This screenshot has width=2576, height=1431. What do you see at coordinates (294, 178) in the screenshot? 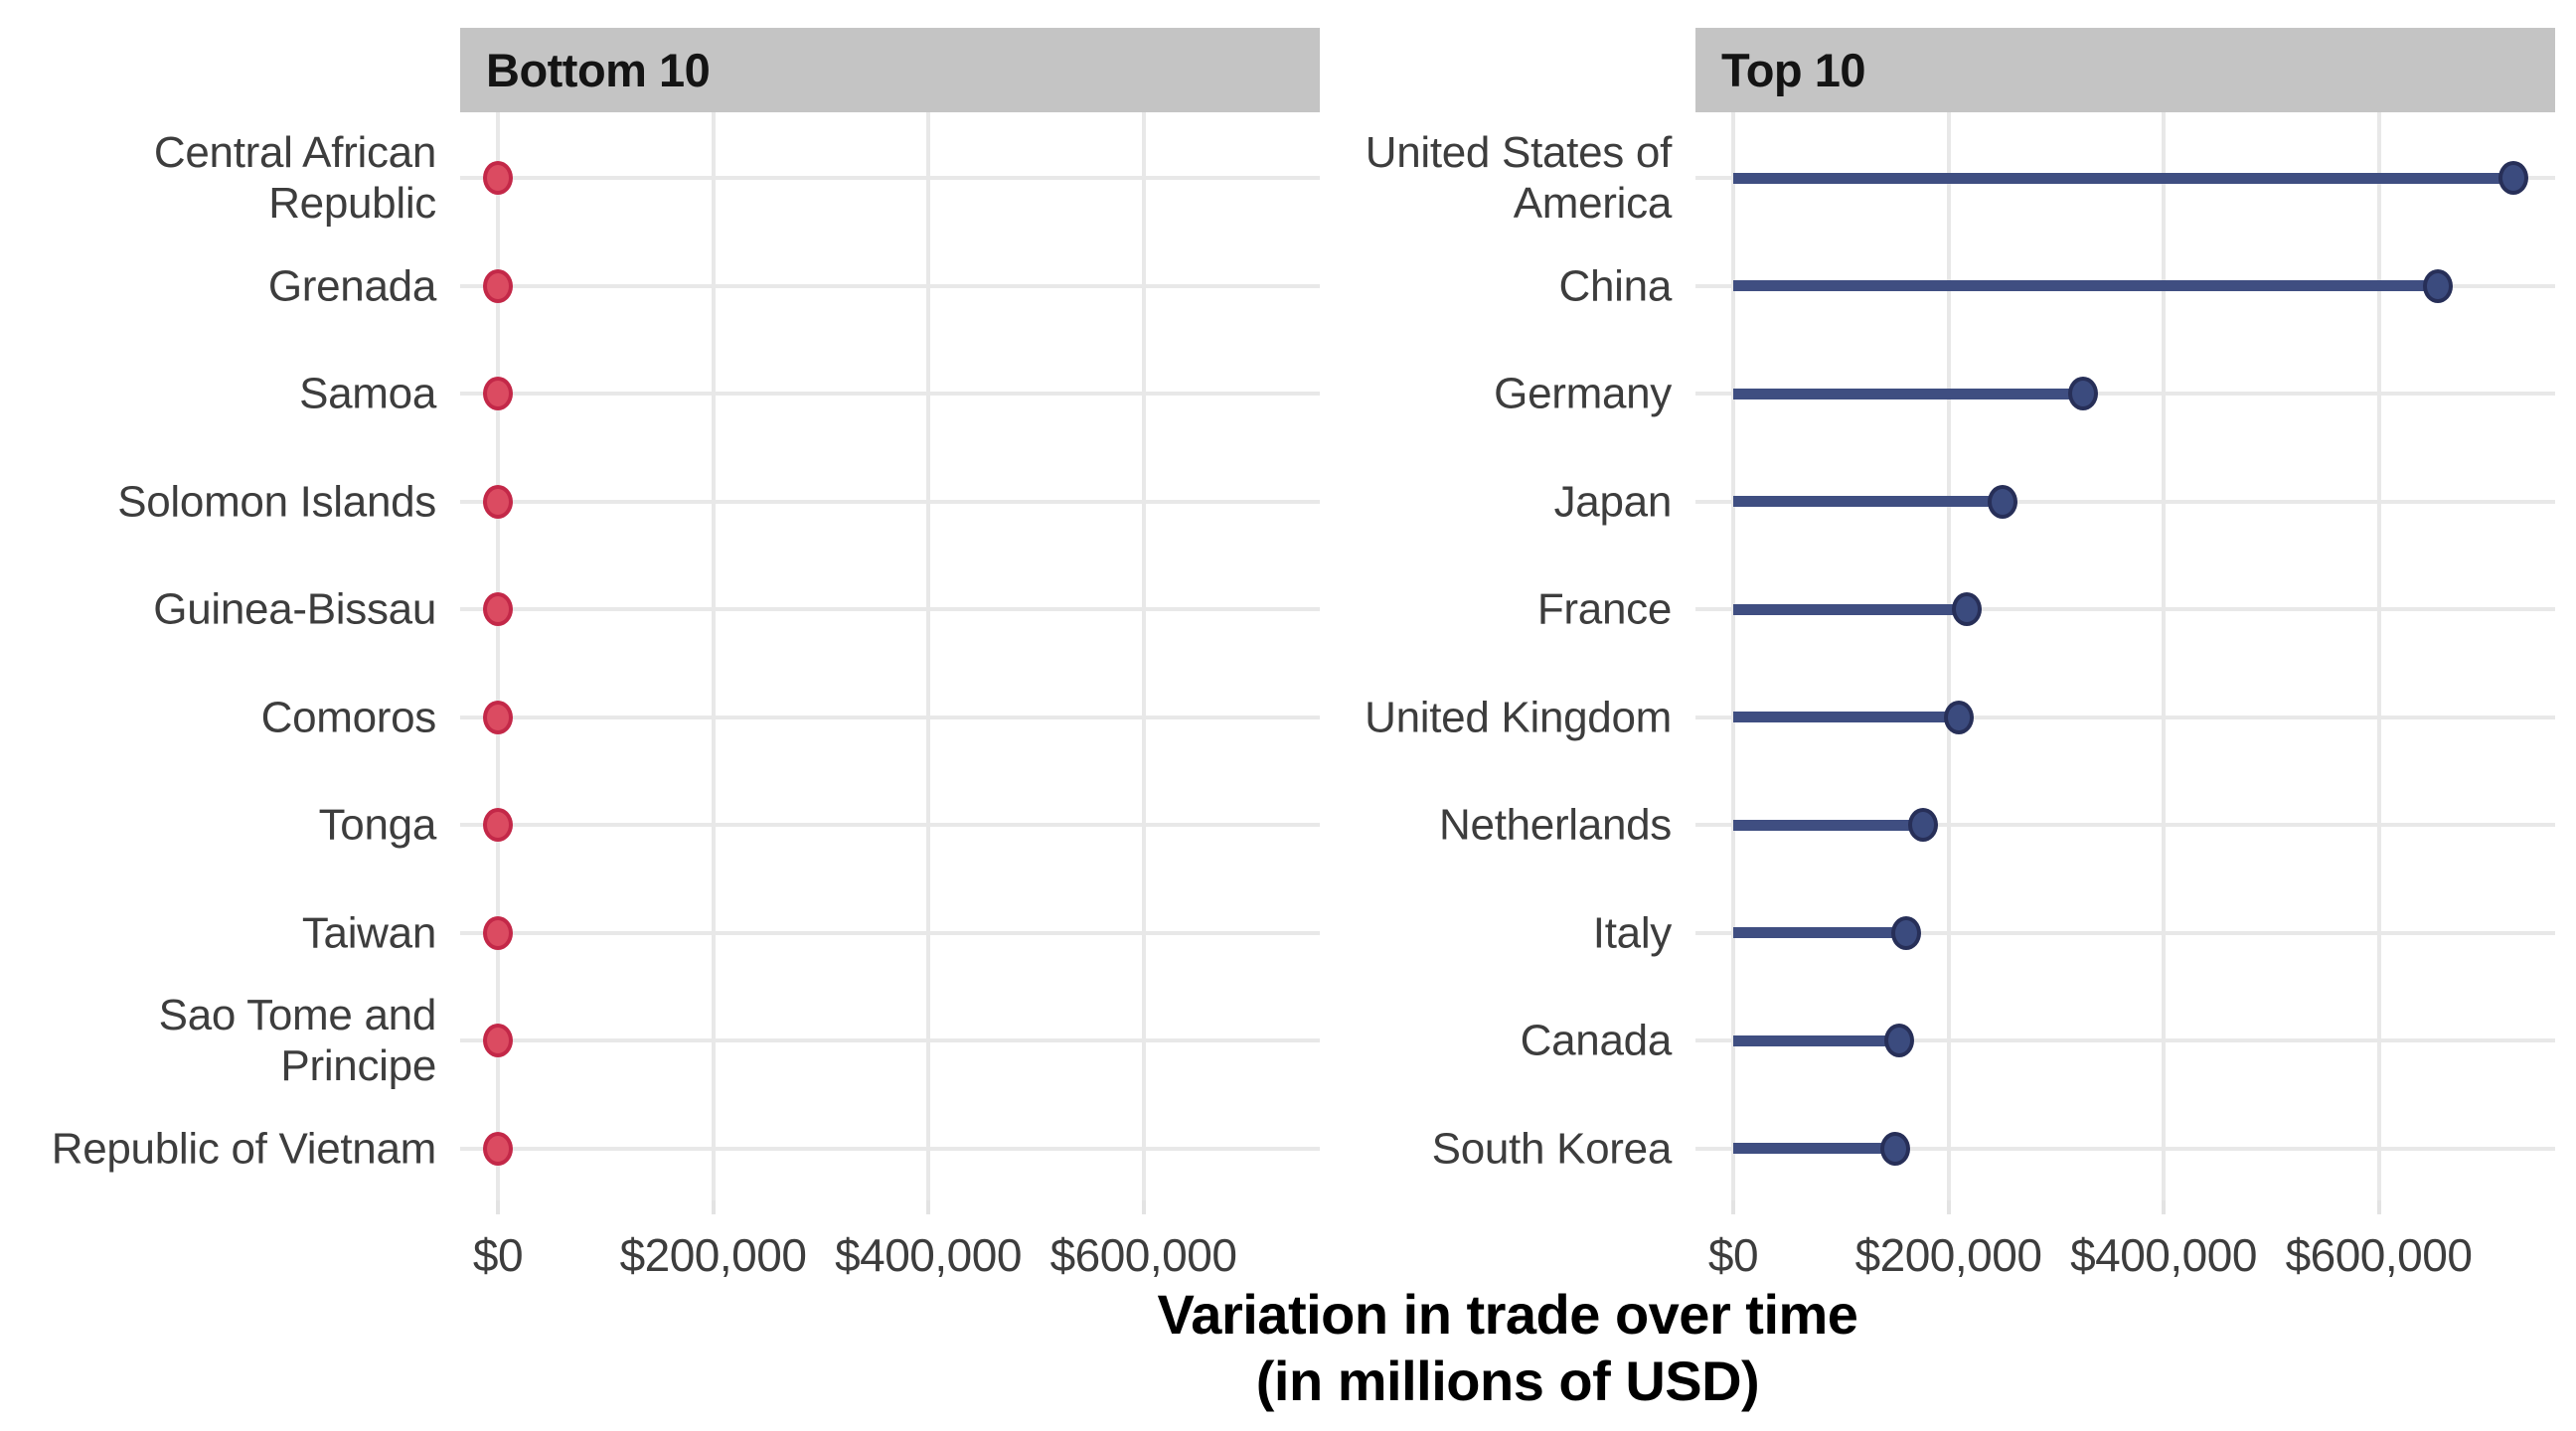
I see `row-label-central-african-republic: Central African Republic` at bounding box center [294, 178].